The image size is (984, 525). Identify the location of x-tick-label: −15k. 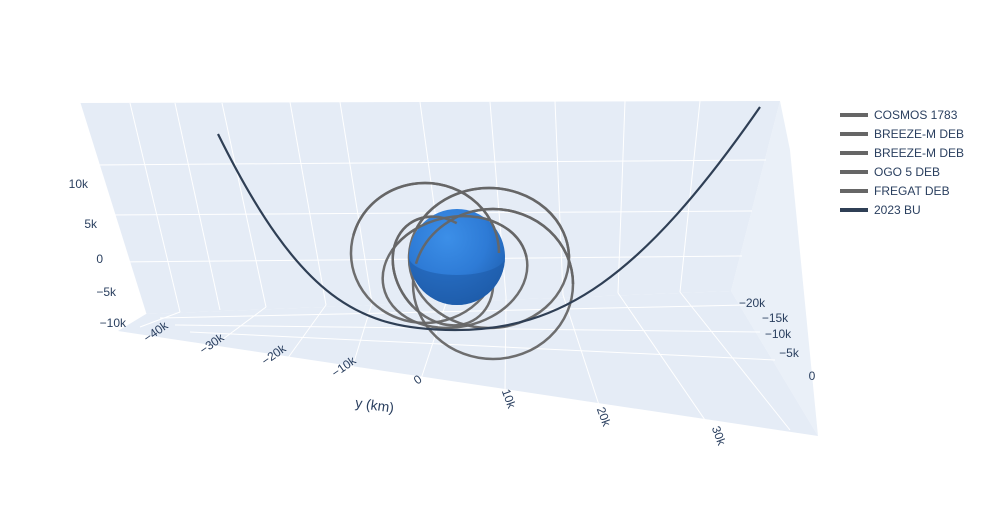
(775, 318).